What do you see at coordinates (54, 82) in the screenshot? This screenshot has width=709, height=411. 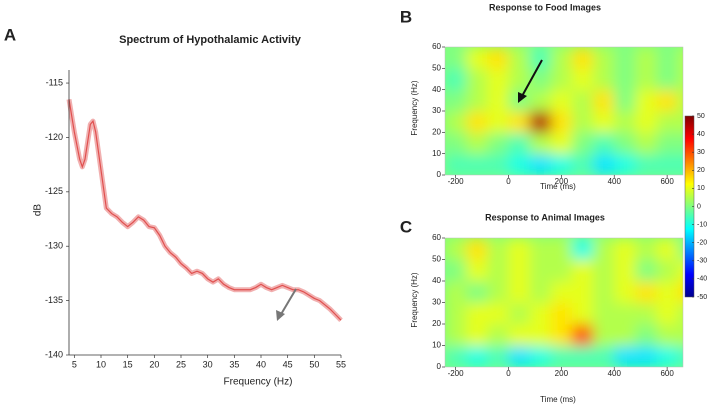 I see `y-tick-label: -115` at bounding box center [54, 82].